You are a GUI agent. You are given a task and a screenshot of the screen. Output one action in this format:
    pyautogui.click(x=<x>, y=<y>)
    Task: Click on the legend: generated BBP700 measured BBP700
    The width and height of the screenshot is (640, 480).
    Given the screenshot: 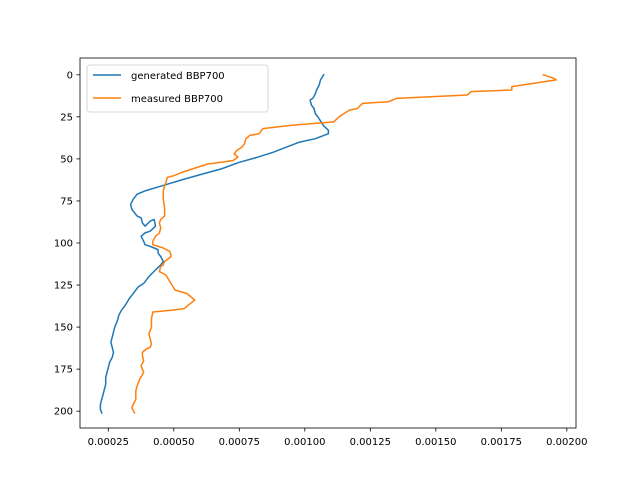 What is the action you would take?
    pyautogui.click(x=177, y=88)
    